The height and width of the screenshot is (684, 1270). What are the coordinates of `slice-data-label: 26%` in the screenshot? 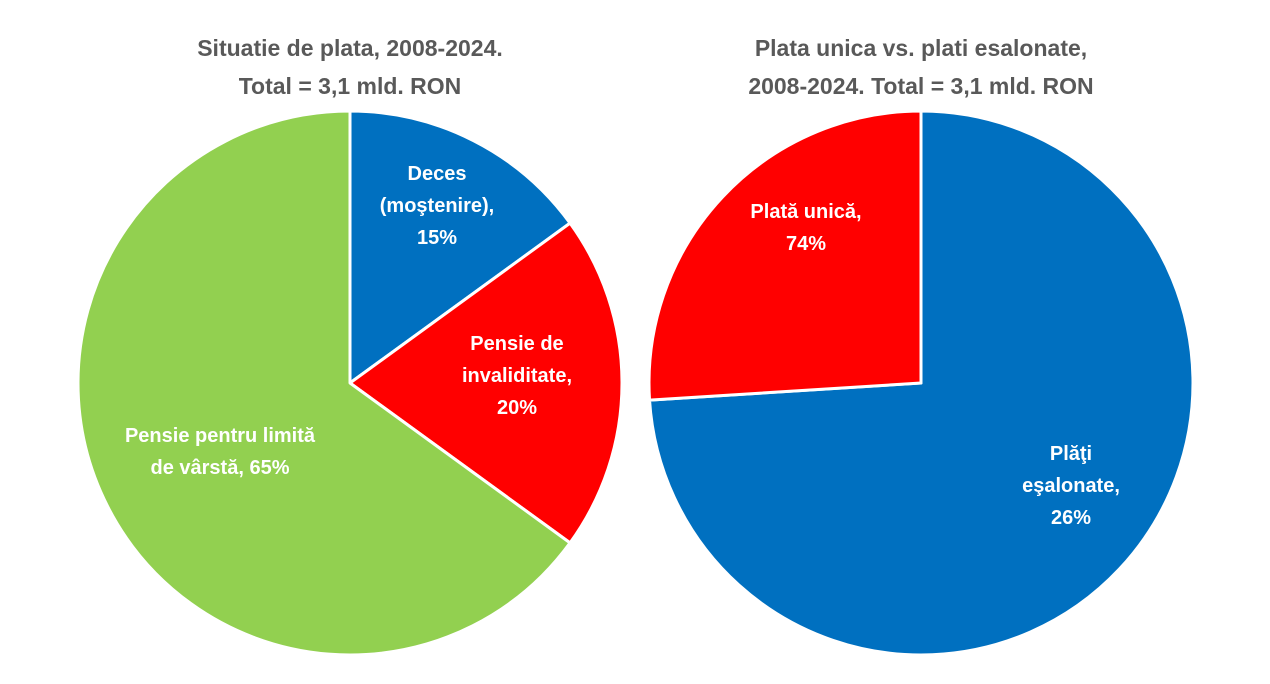 It's located at (1071, 518).